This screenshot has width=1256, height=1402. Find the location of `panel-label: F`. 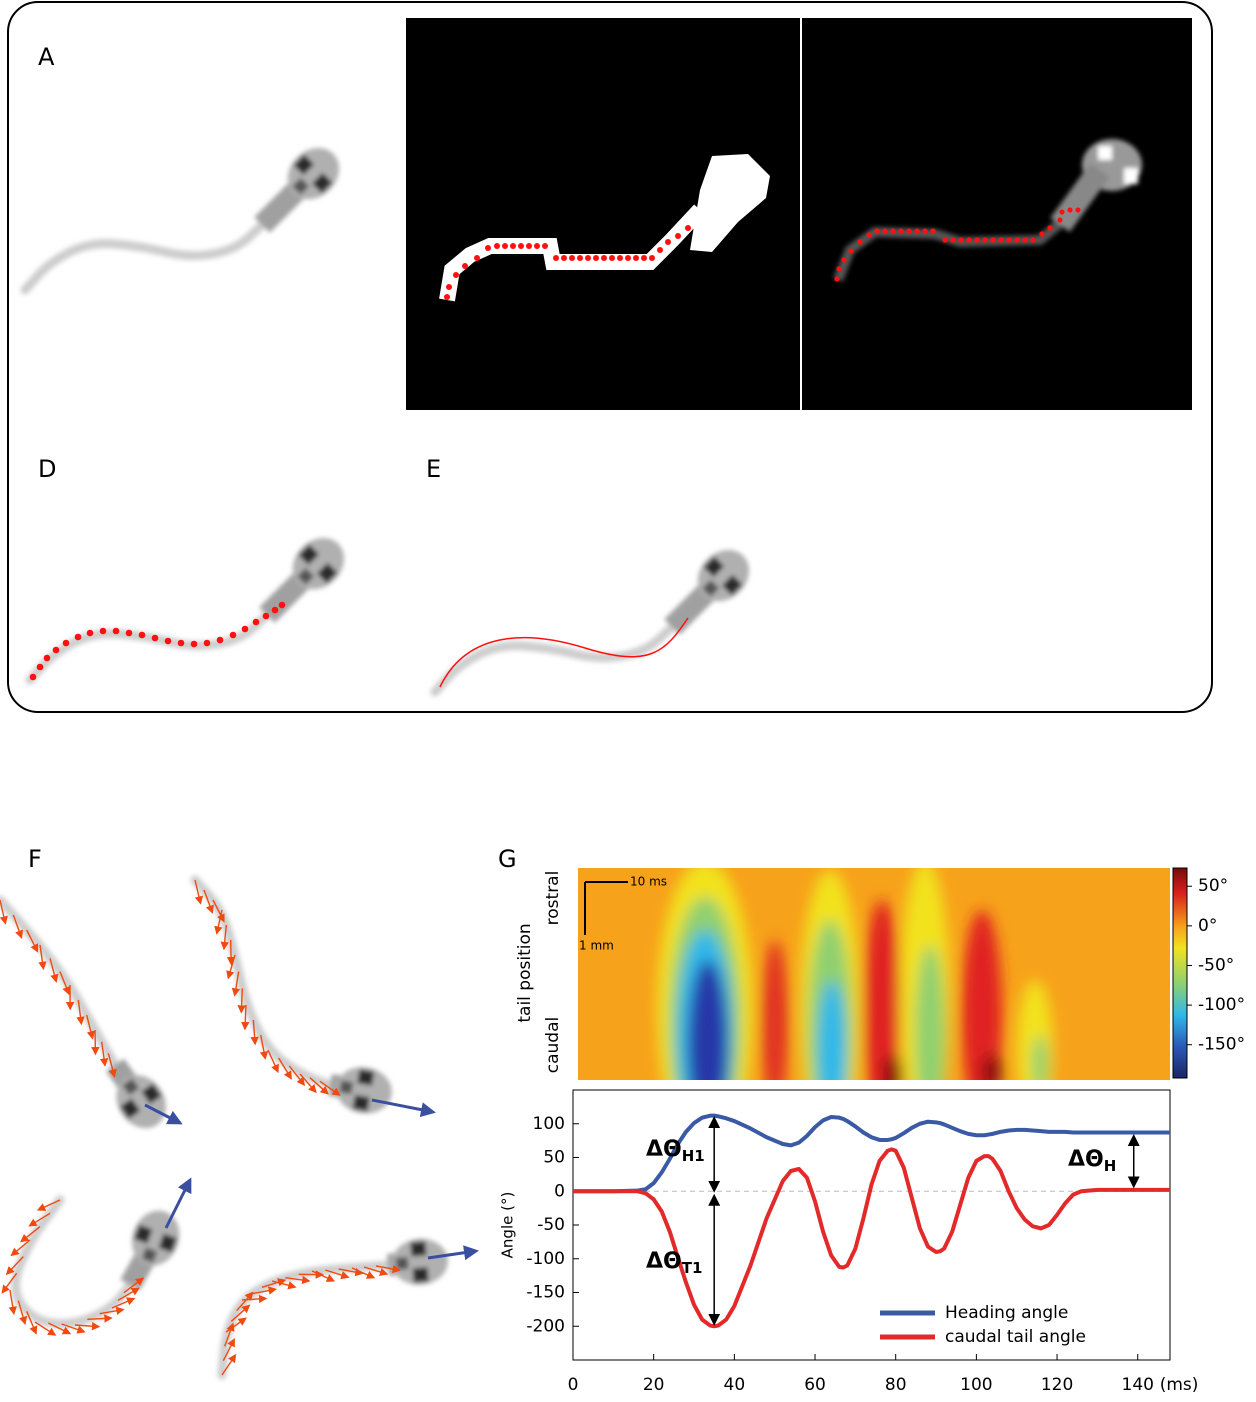

panel-label: F is located at coordinates (35, 859).